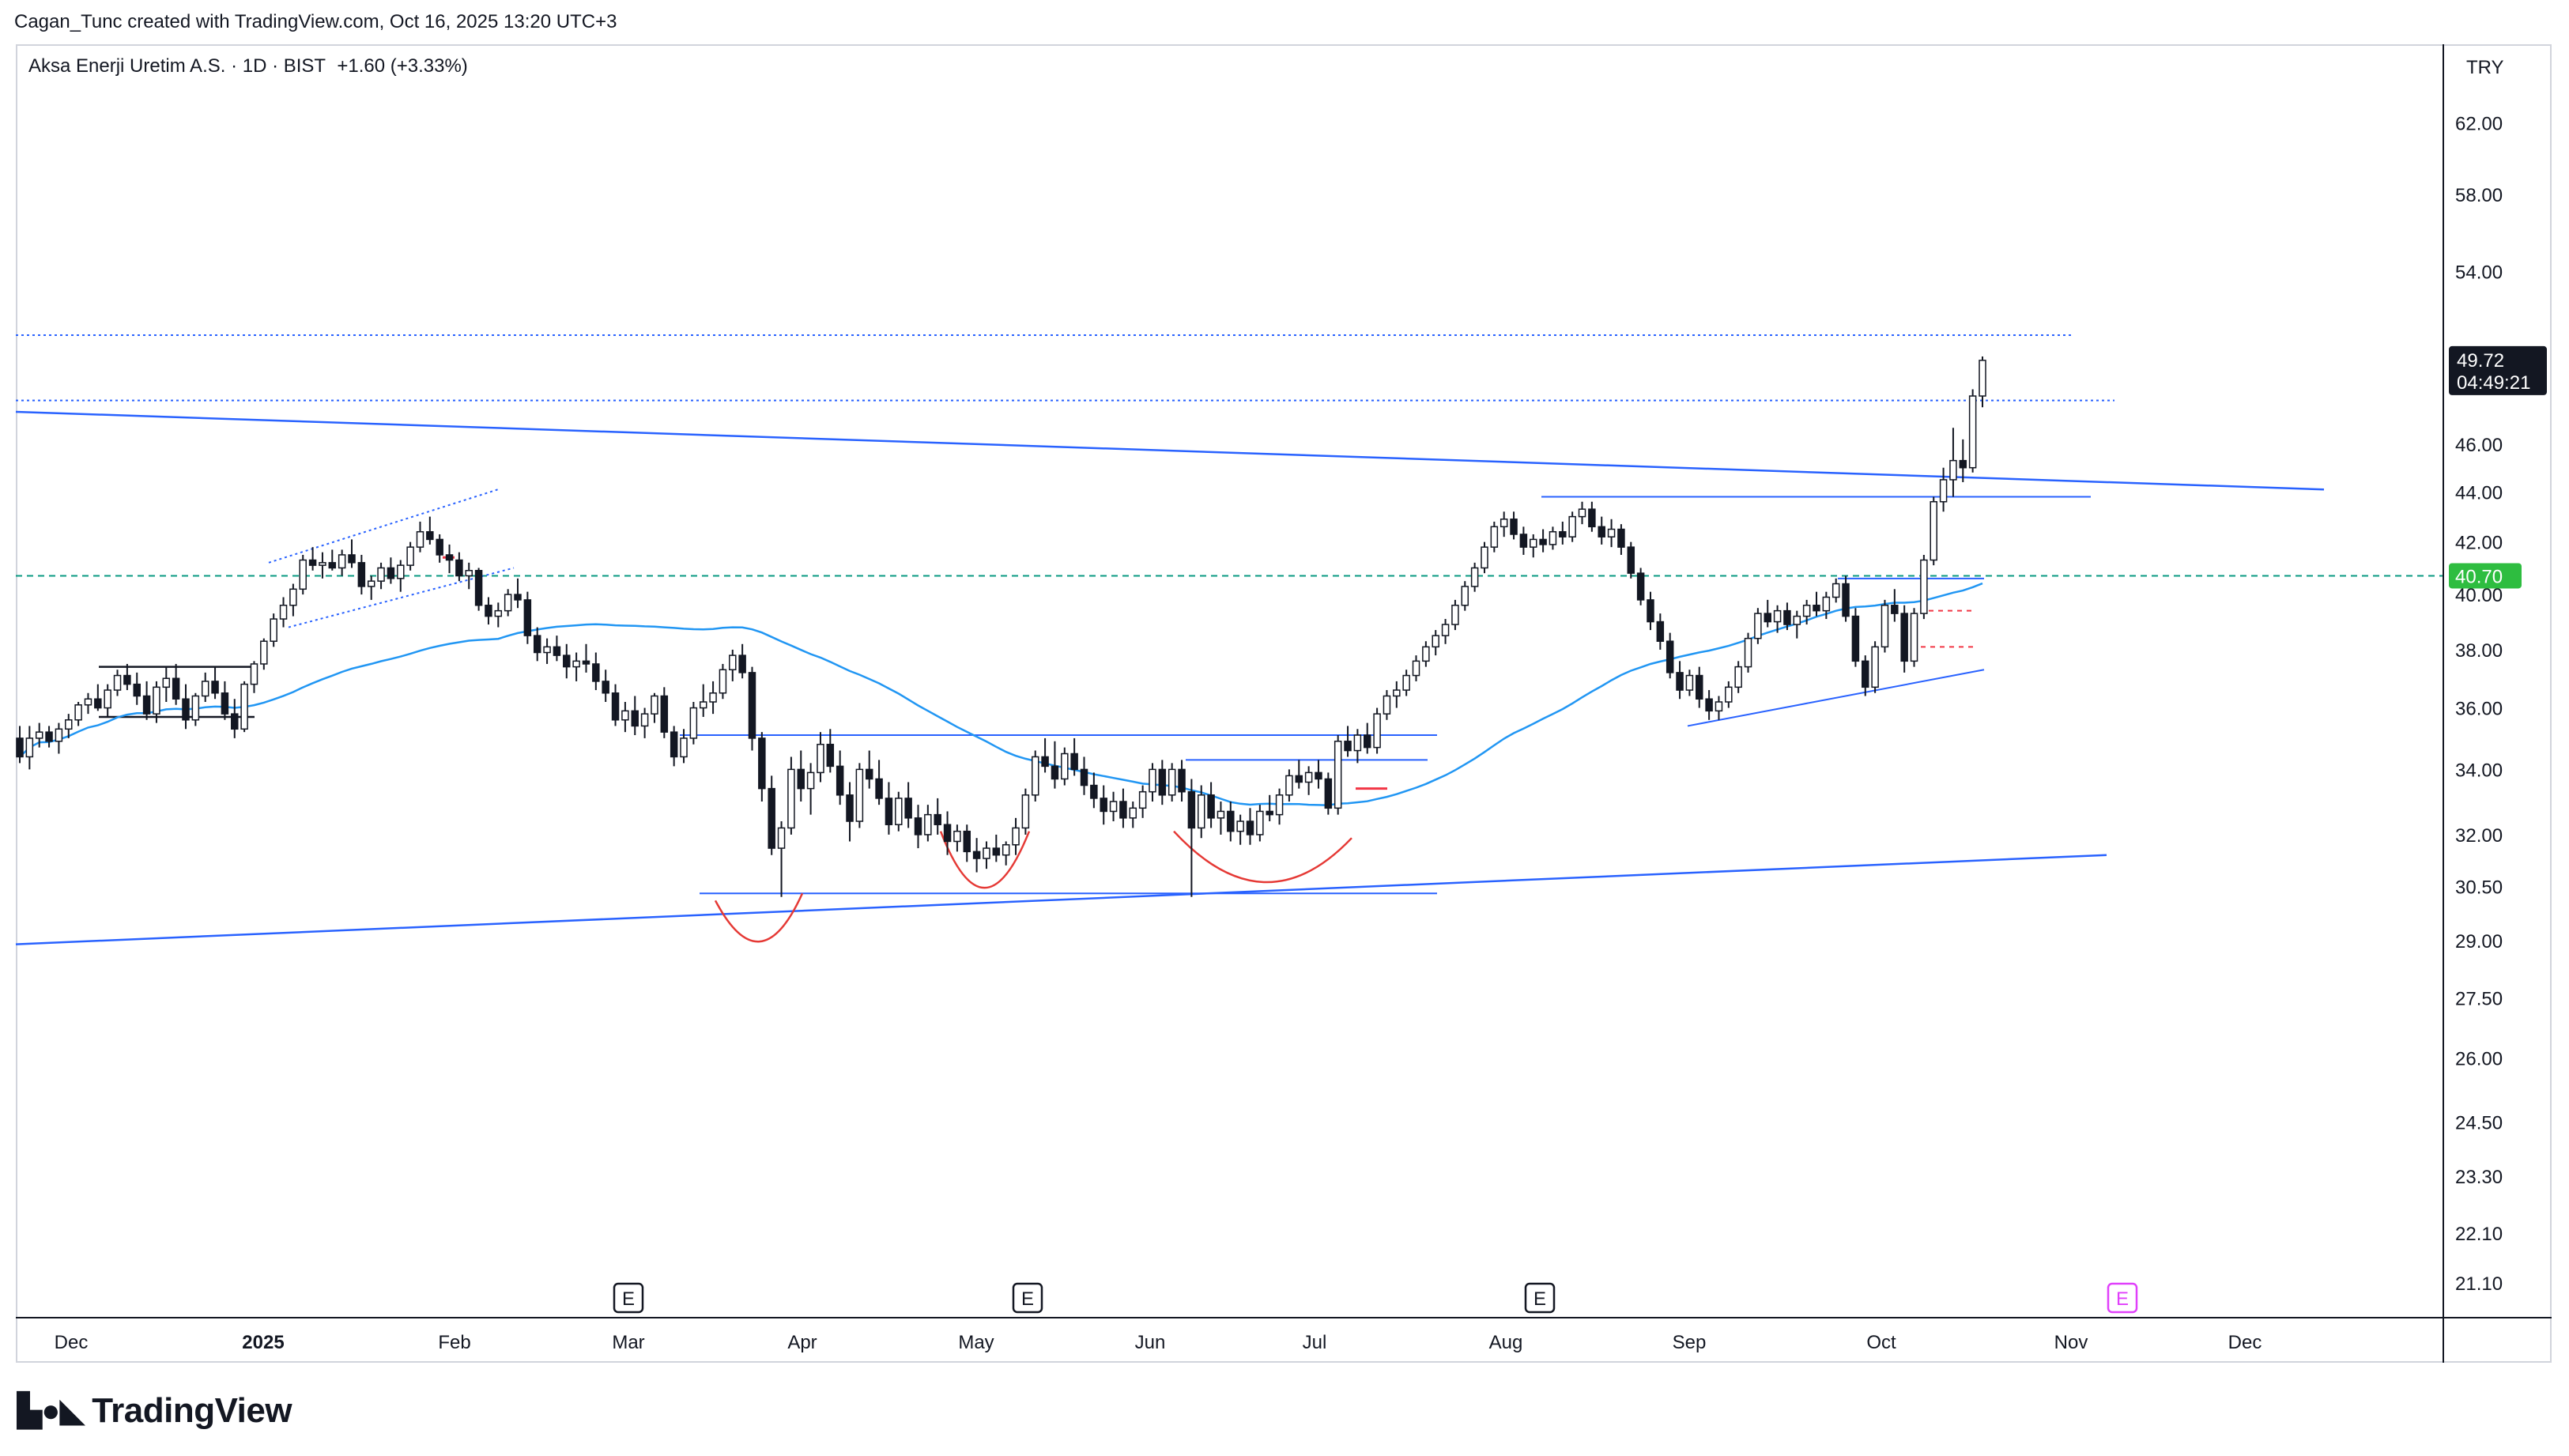 This screenshot has height=1456, width=2569. Describe the element at coordinates (2443, 703) in the screenshot. I see `price-axis-divider` at that location.